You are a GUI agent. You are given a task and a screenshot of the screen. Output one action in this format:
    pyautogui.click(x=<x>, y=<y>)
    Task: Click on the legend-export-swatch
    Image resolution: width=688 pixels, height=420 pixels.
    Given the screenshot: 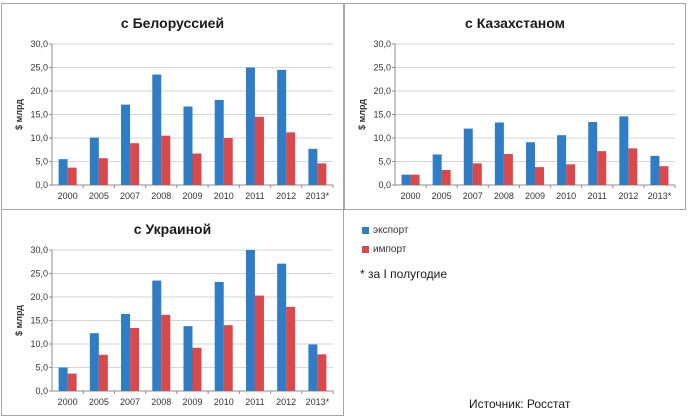 What is the action you would take?
    pyautogui.click(x=365, y=230)
    